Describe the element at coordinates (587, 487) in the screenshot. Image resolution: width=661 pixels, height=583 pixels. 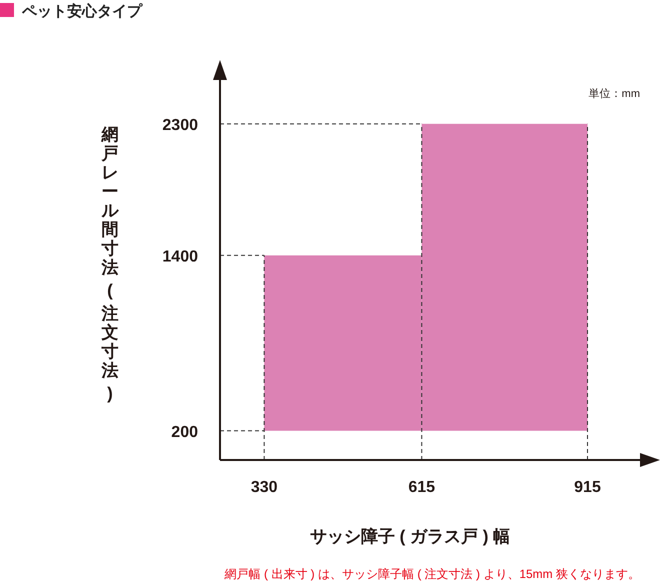
I see `x-tick-label: 915` at that location.